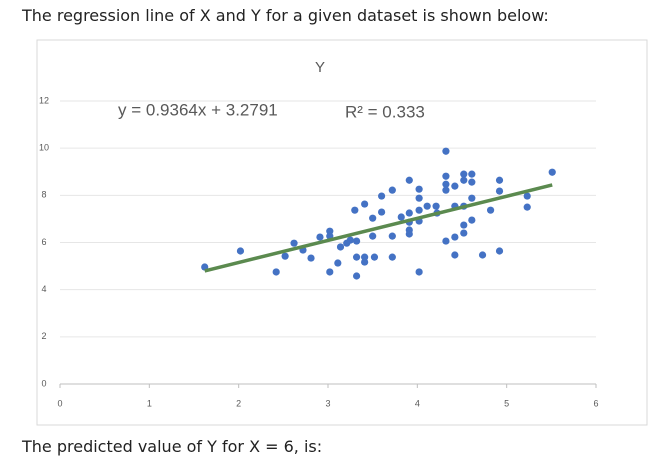 This screenshot has width=665, height=470. Describe the element at coordinates (378, 228) in the screenshot. I see `trendline` at that location.